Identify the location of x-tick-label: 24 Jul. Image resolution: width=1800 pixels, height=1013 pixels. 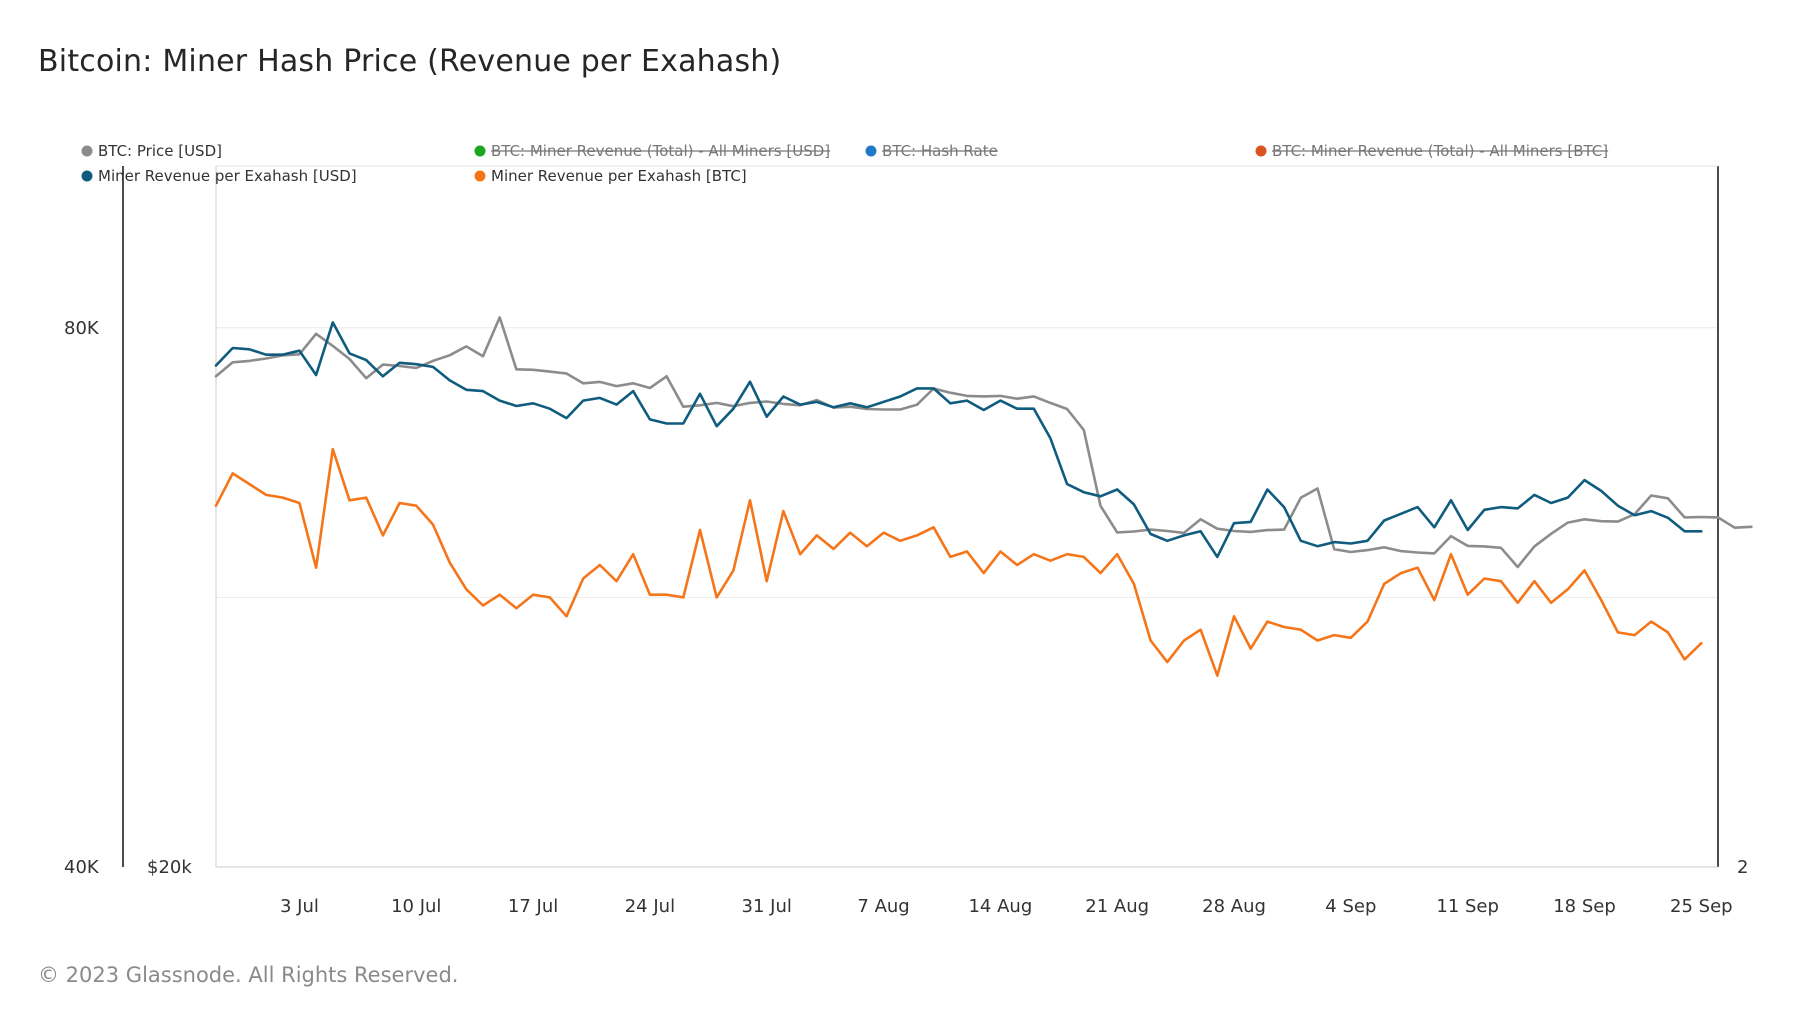
(650, 906).